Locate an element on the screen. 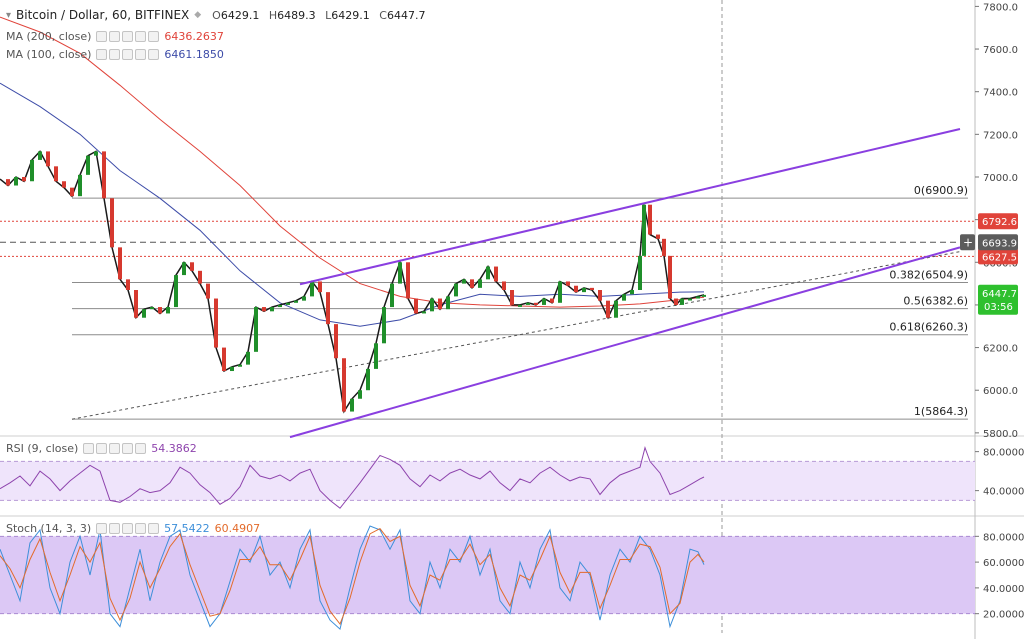 The height and width of the screenshot is (643, 1024). stoch-tick-label: 40.0000 is located at coordinates (1003, 589).